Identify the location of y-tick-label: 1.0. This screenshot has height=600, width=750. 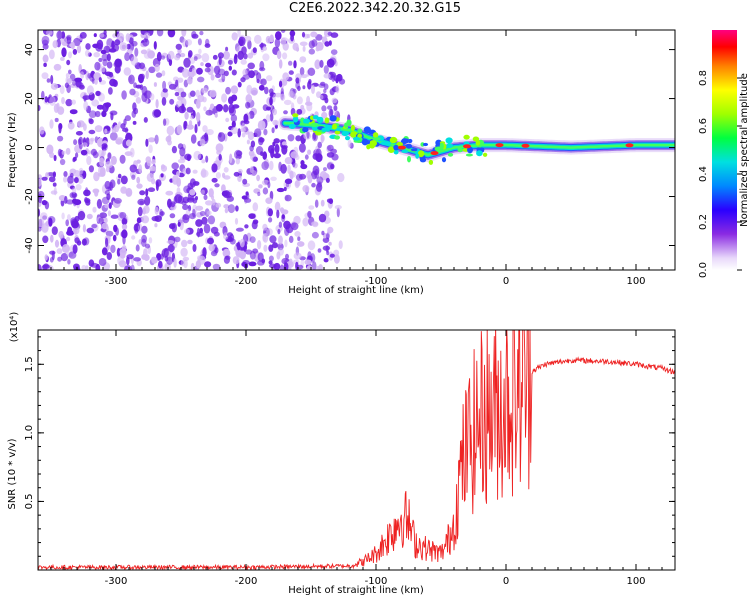
(29, 433).